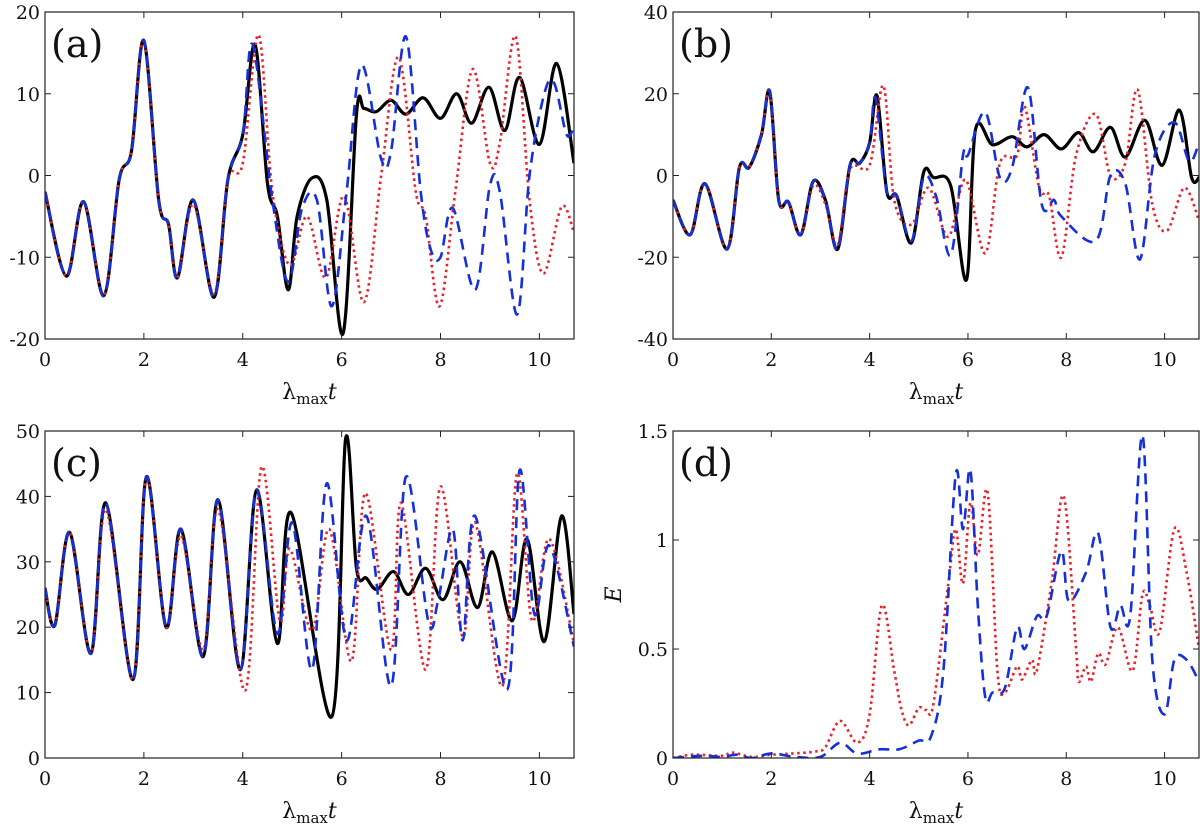 This screenshot has width=1200, height=833. I want to click on series-group, so click(936, 183).